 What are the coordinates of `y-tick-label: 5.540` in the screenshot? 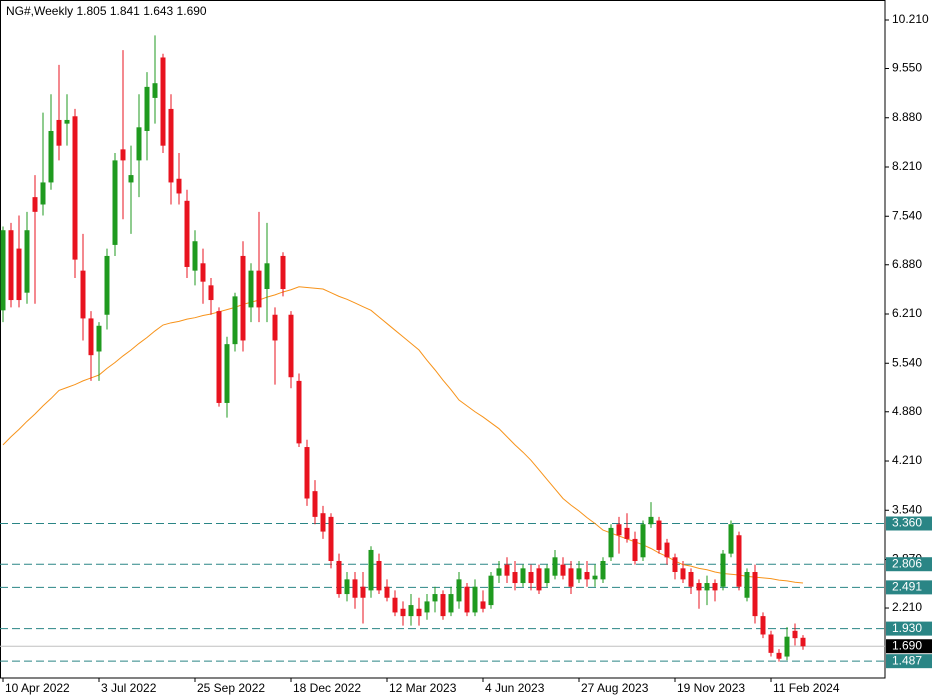 It's located at (907, 362).